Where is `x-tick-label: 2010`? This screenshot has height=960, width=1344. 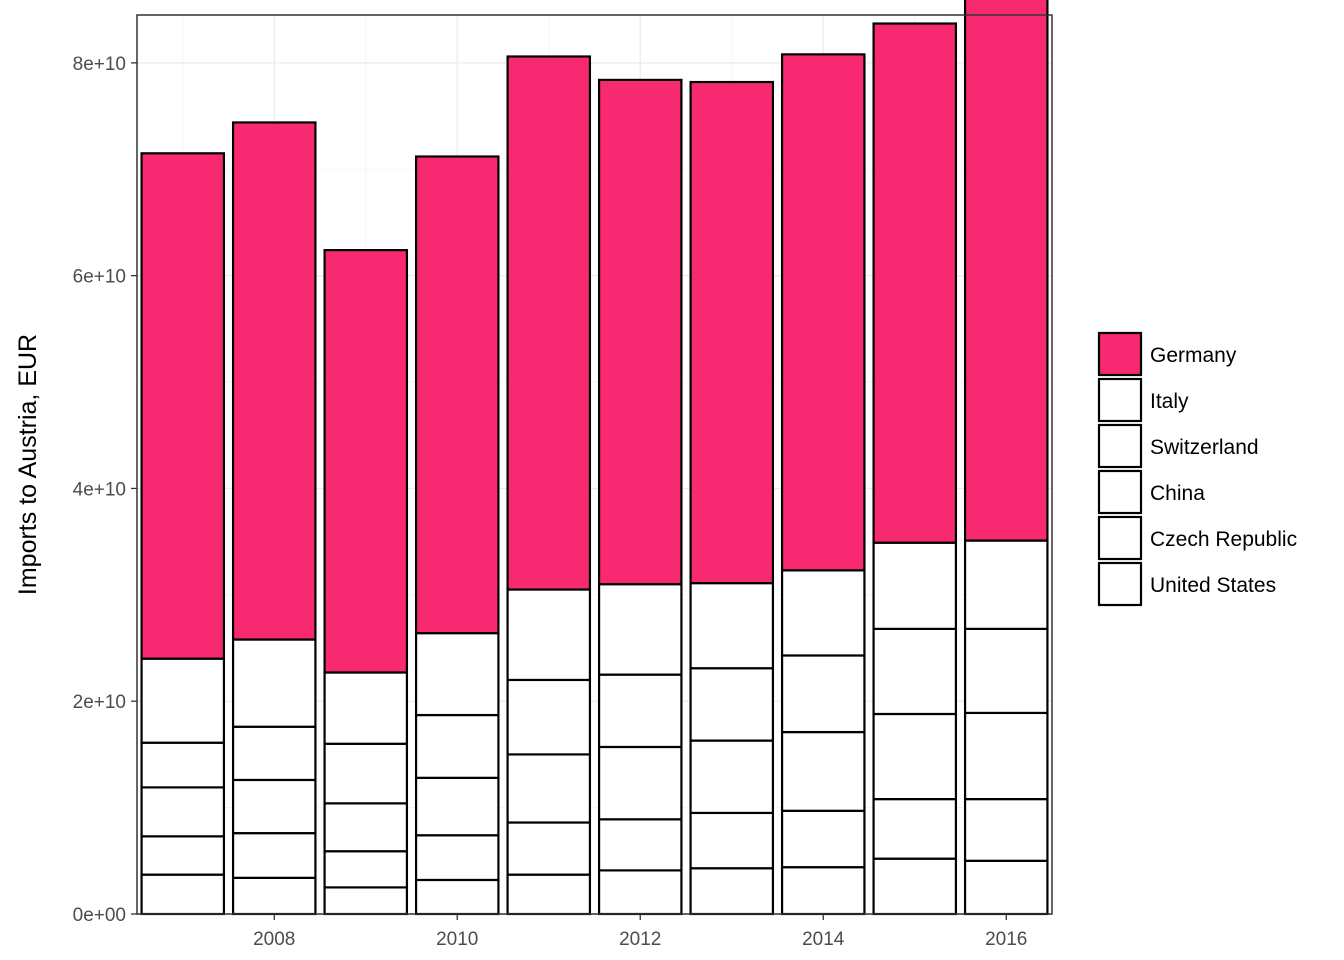 x-tick-label: 2010 is located at coordinates (457, 939).